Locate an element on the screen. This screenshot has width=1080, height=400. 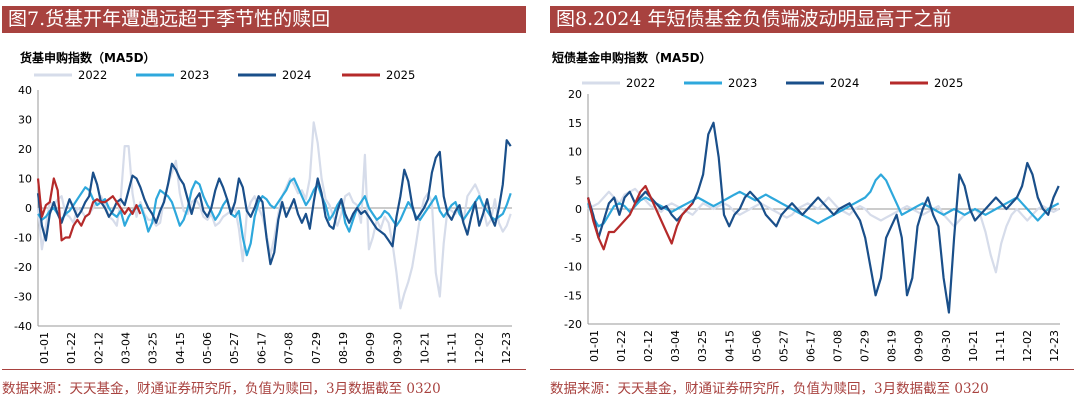
y-tick-label: 5 is located at coordinates (578, 180).